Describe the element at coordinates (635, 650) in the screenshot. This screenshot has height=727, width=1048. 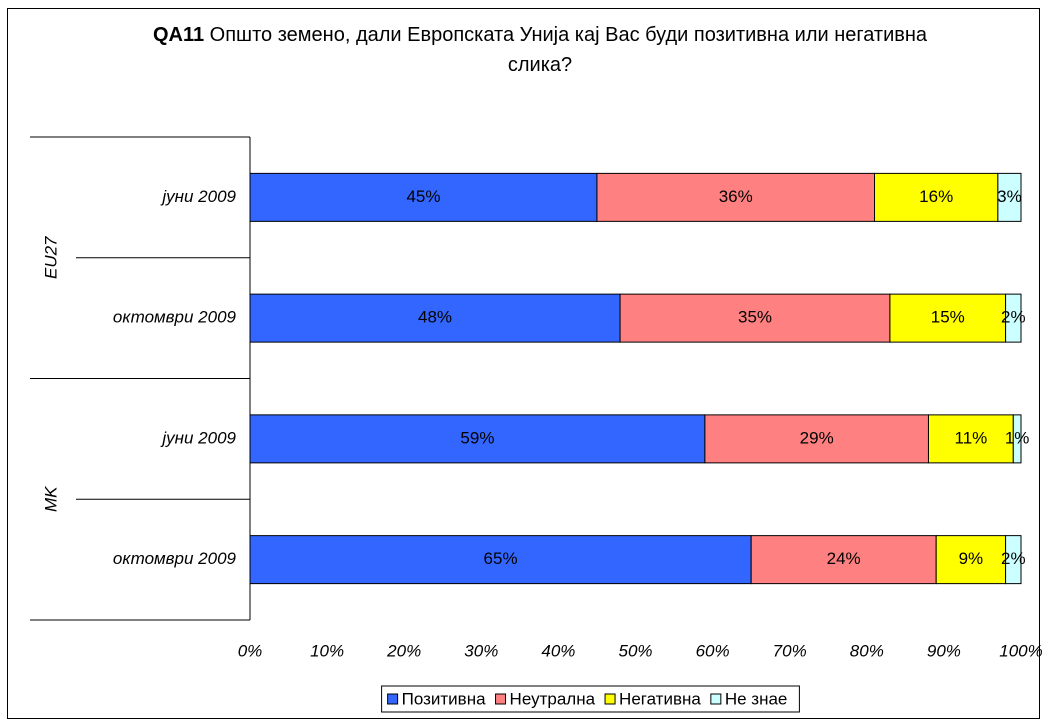
I see `x-tick-label: 50%` at that location.